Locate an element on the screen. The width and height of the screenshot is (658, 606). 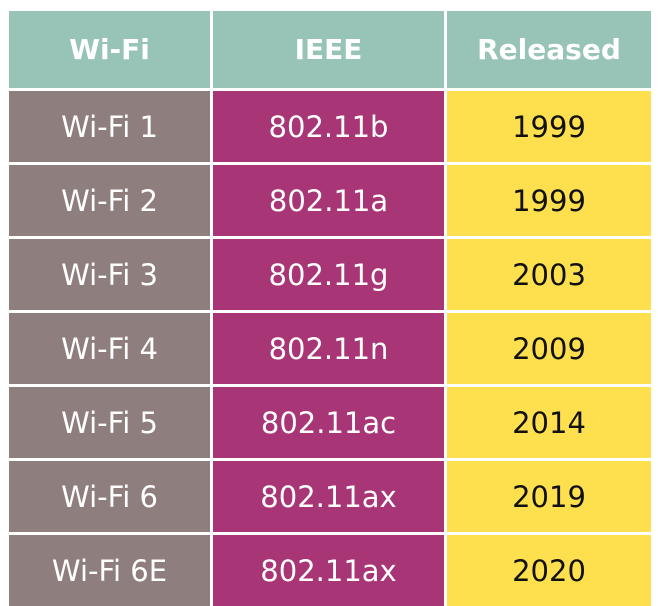
cell-ieee-standard: 802.11ac is located at coordinates (328, 422).